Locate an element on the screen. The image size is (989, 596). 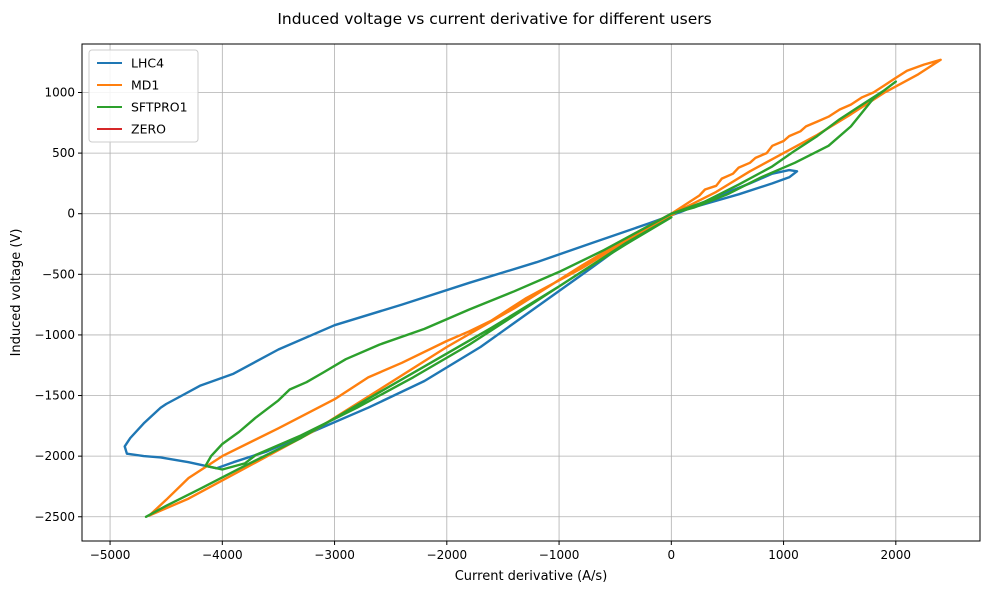
x-tick-label: 0 is located at coordinates (671, 555).